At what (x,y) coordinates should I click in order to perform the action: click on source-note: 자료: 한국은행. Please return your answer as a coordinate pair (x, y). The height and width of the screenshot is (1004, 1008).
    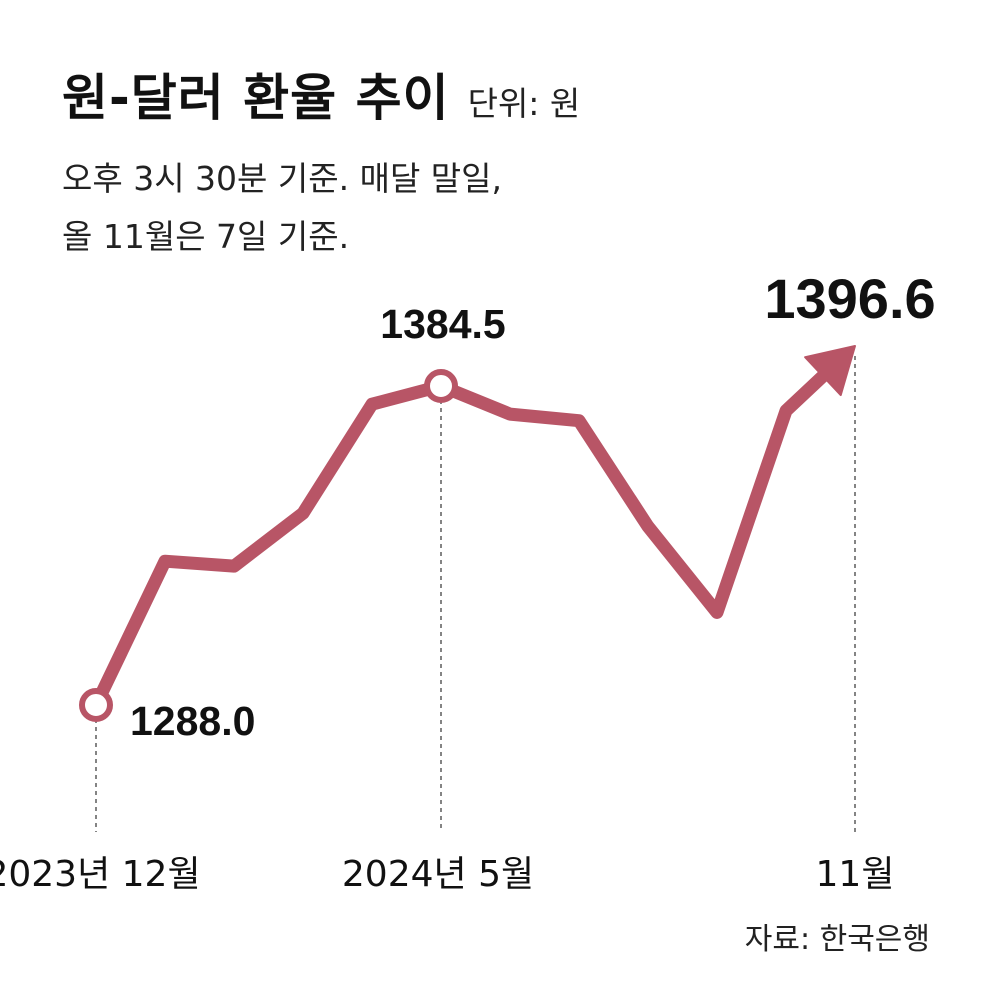
    Looking at the image, I should click on (837, 939).